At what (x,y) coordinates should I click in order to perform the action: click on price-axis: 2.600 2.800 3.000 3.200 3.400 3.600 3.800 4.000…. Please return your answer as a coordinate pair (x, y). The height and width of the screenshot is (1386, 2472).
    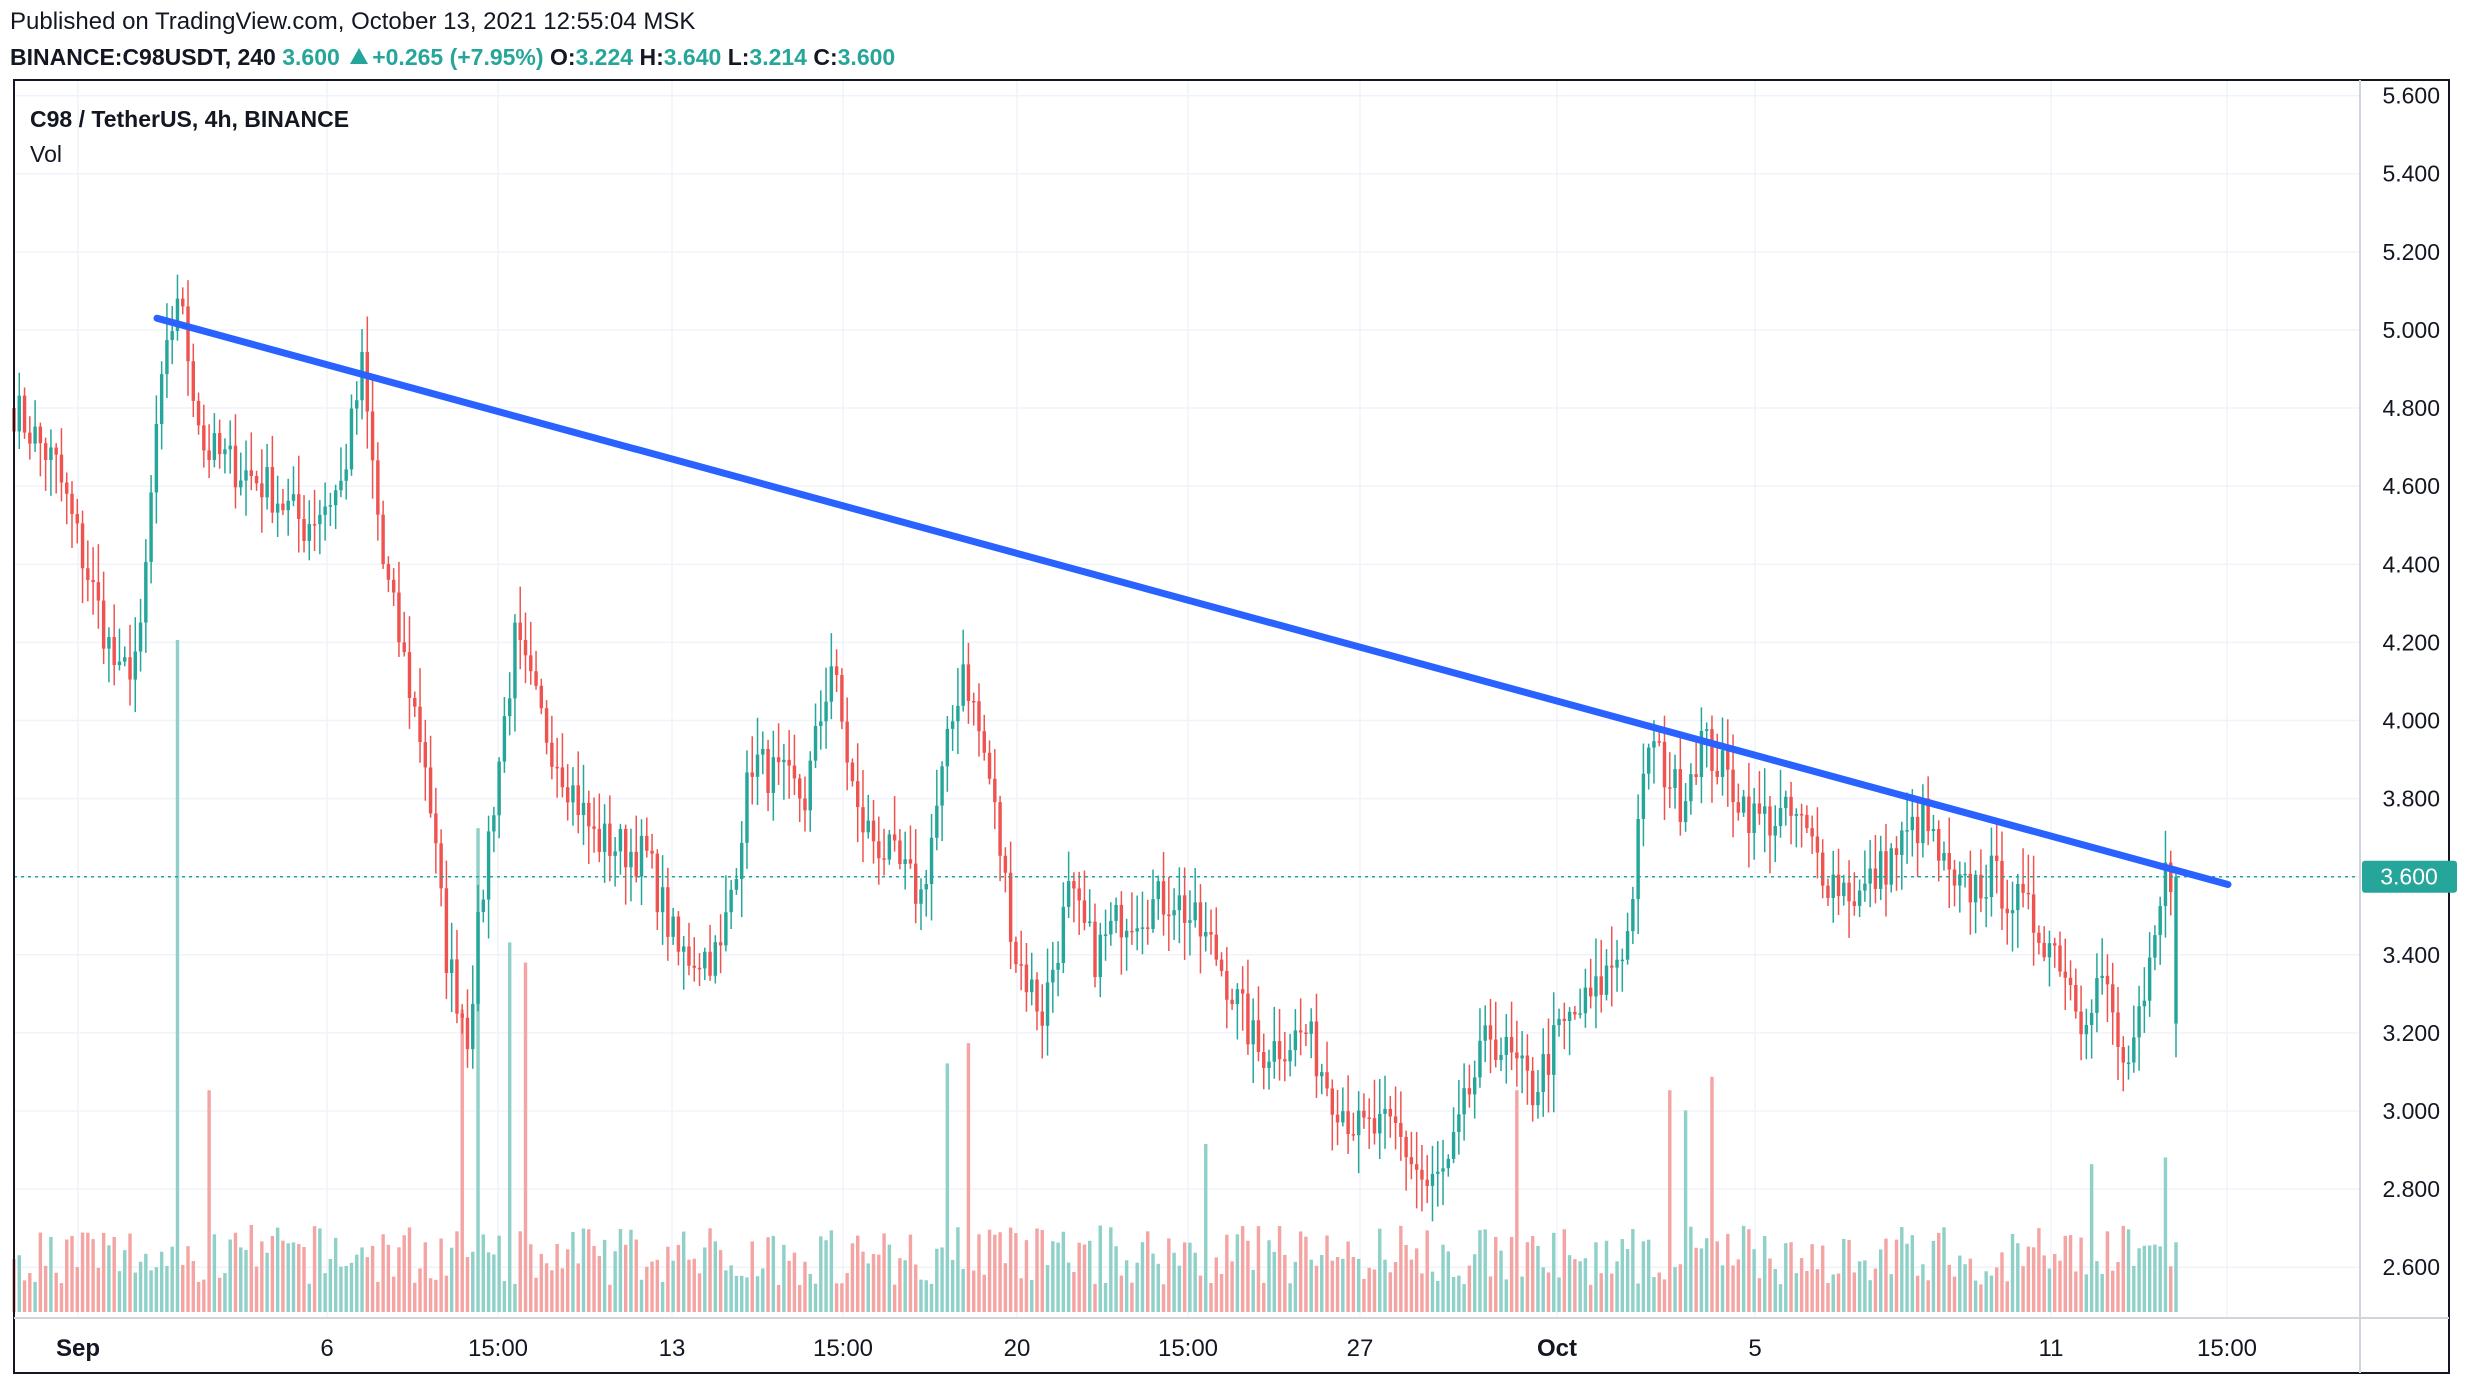
    Looking at the image, I should click on (2411, 682).